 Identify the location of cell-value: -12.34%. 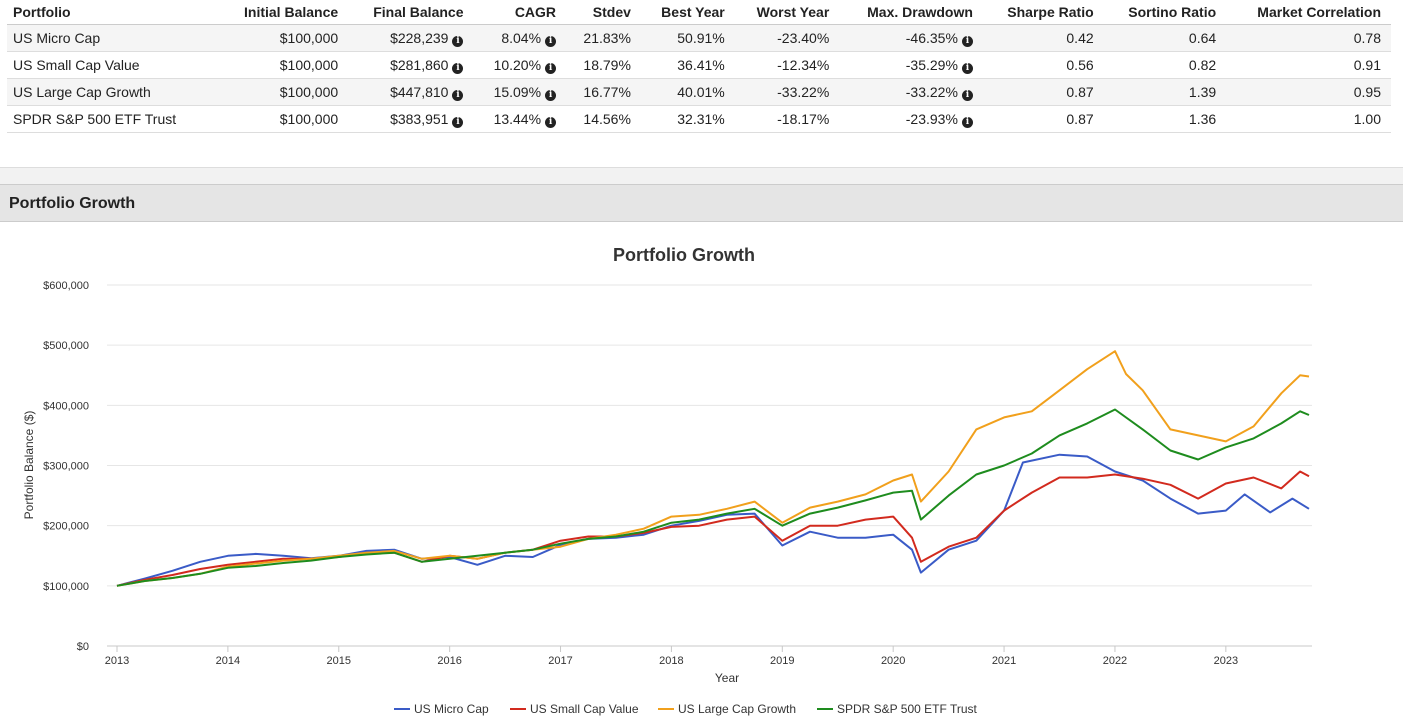
(803, 65).